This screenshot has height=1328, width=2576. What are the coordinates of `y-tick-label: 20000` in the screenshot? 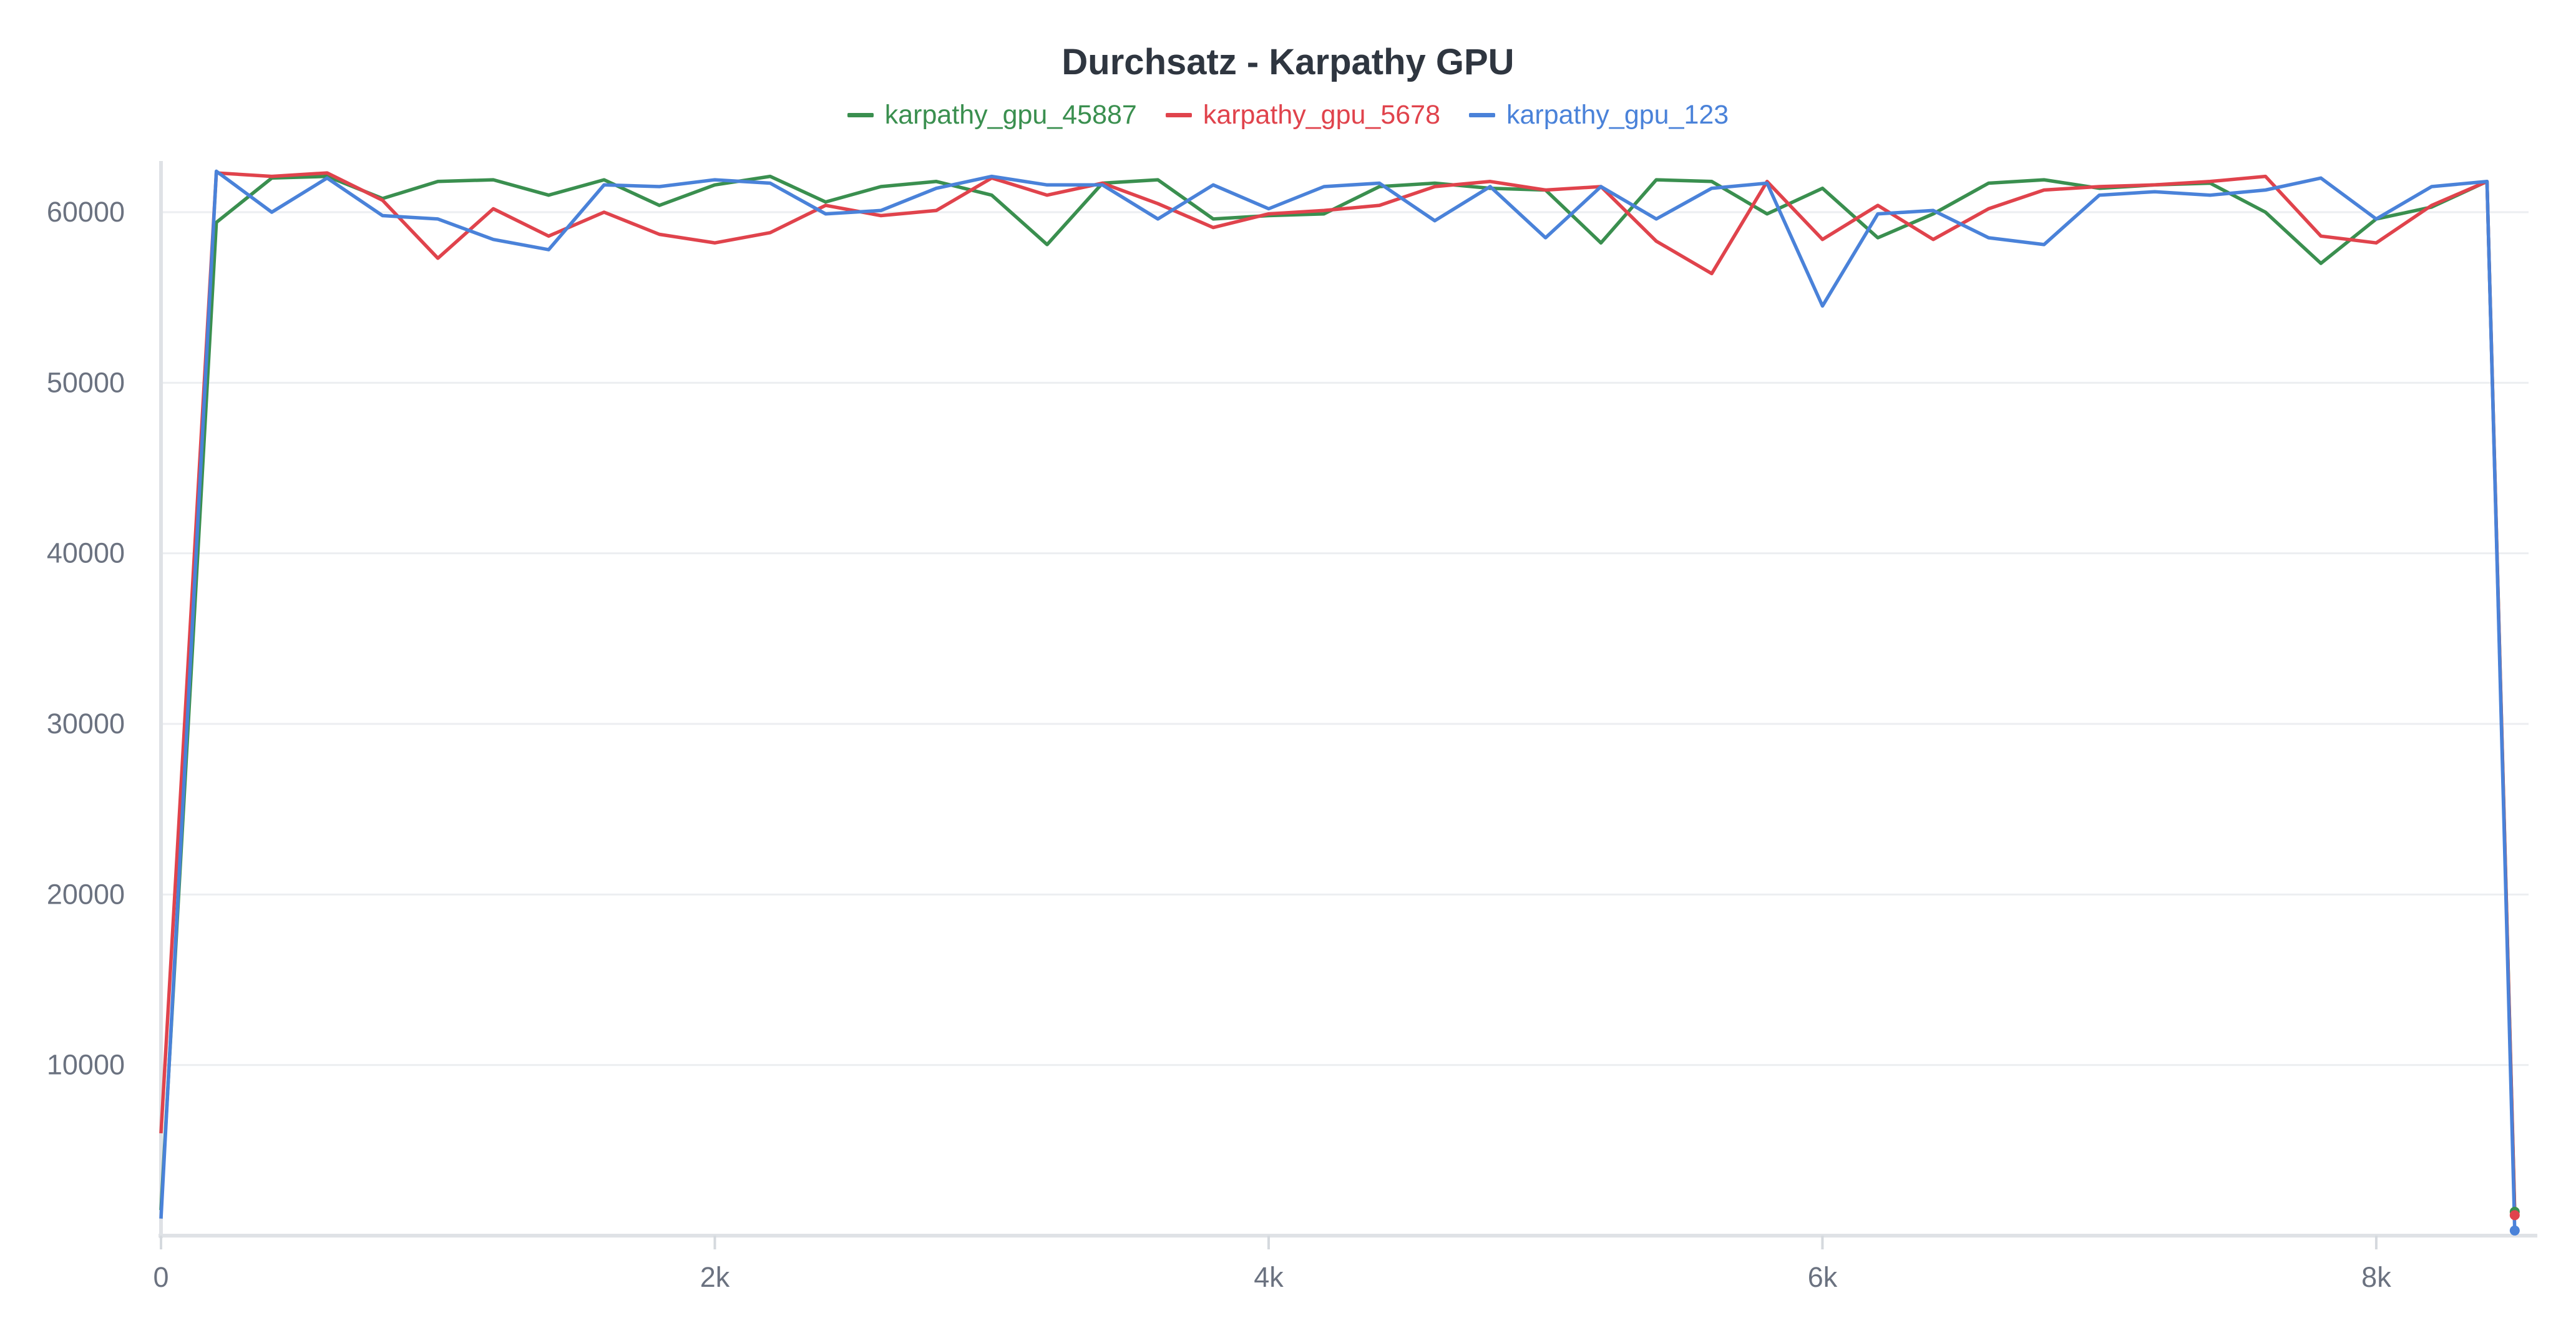 It's located at (86, 894).